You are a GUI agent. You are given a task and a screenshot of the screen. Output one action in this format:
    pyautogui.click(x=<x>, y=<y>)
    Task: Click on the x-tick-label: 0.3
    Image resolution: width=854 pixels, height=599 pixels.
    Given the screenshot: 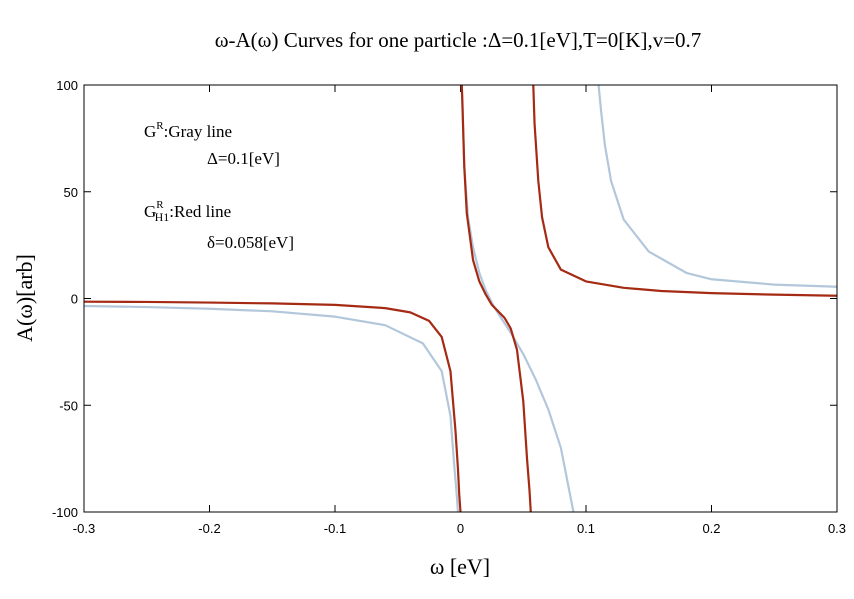 What is the action you would take?
    pyautogui.click(x=837, y=528)
    